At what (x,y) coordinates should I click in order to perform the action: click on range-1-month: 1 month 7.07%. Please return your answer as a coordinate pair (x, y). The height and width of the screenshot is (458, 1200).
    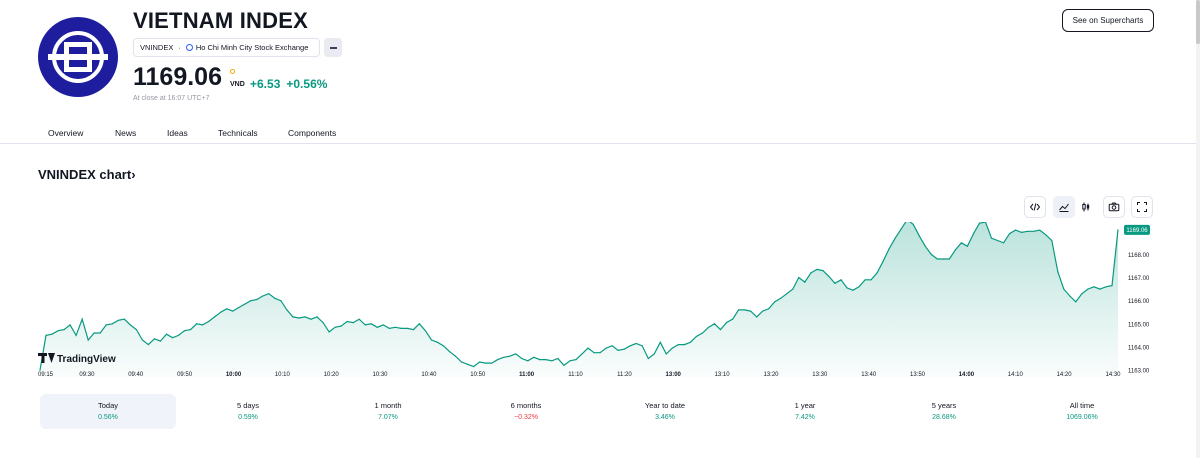
    Looking at the image, I should click on (388, 411).